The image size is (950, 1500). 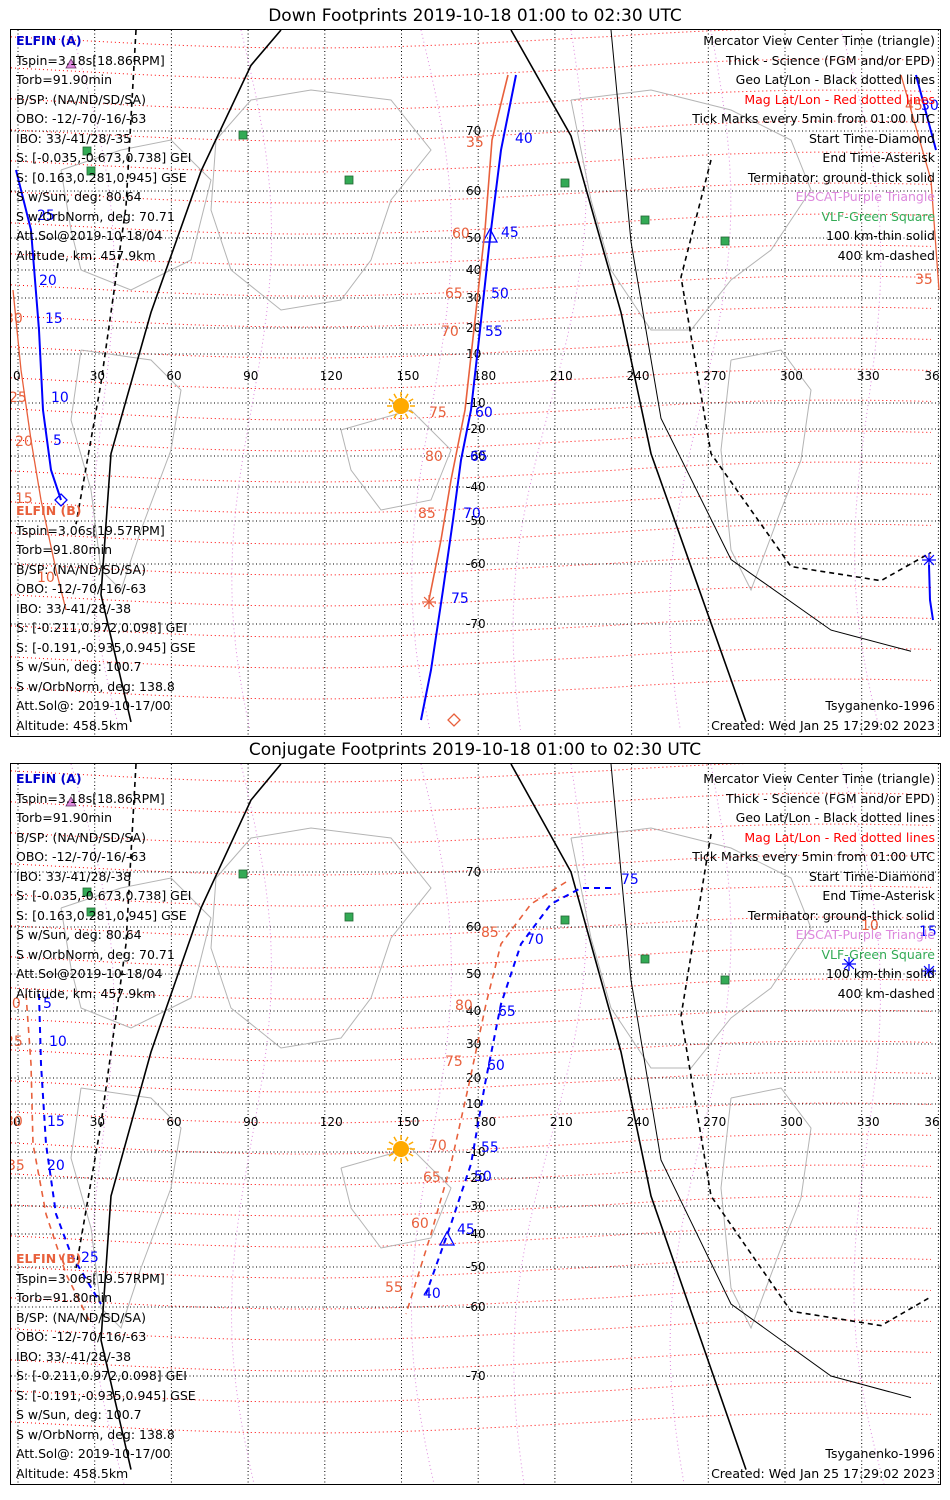 I want to click on track-tick-label: 65, so click(x=432, y=1178).